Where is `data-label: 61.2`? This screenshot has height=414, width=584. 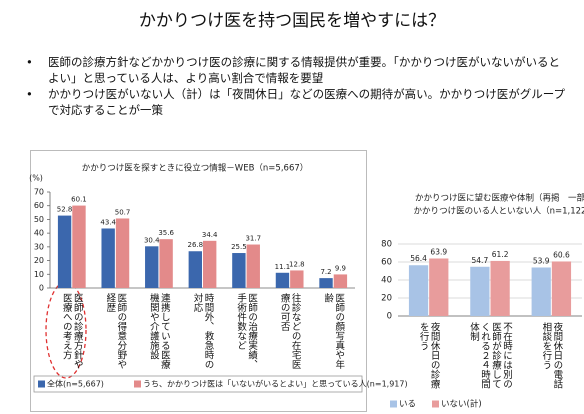 data-label: 61.2 is located at coordinates (500, 254).